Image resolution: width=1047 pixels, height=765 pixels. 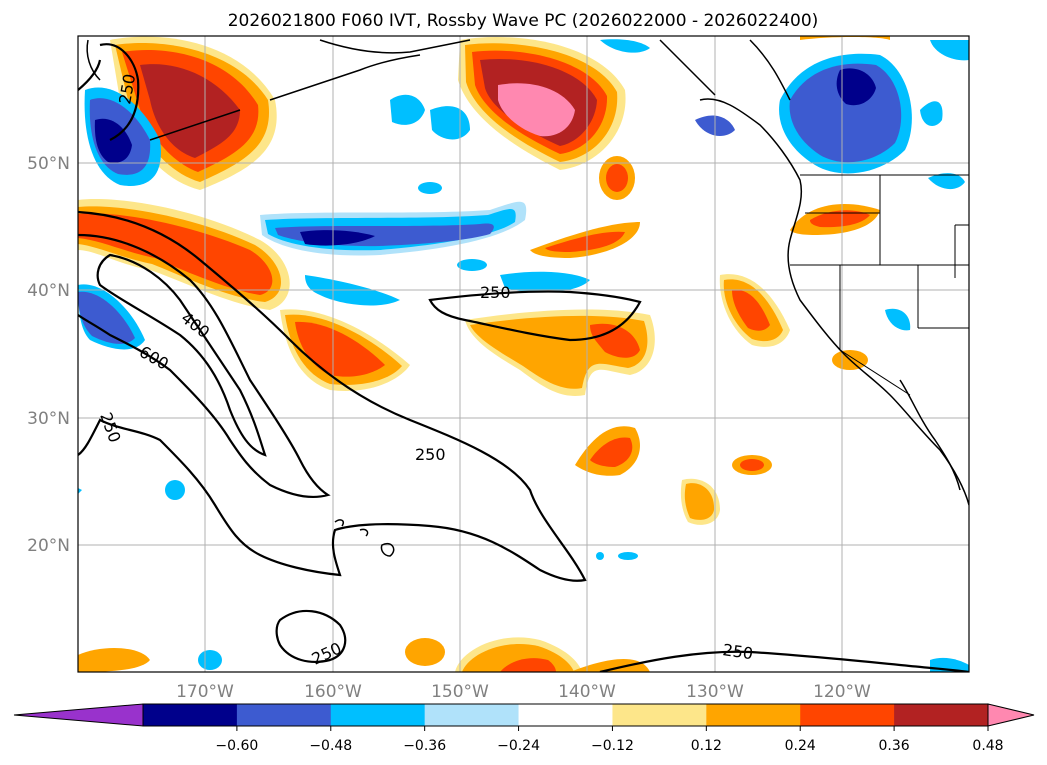 What do you see at coordinates (700, 501) in the screenshot?
I see `anomaly-blob-133w-24n` at bounding box center [700, 501].